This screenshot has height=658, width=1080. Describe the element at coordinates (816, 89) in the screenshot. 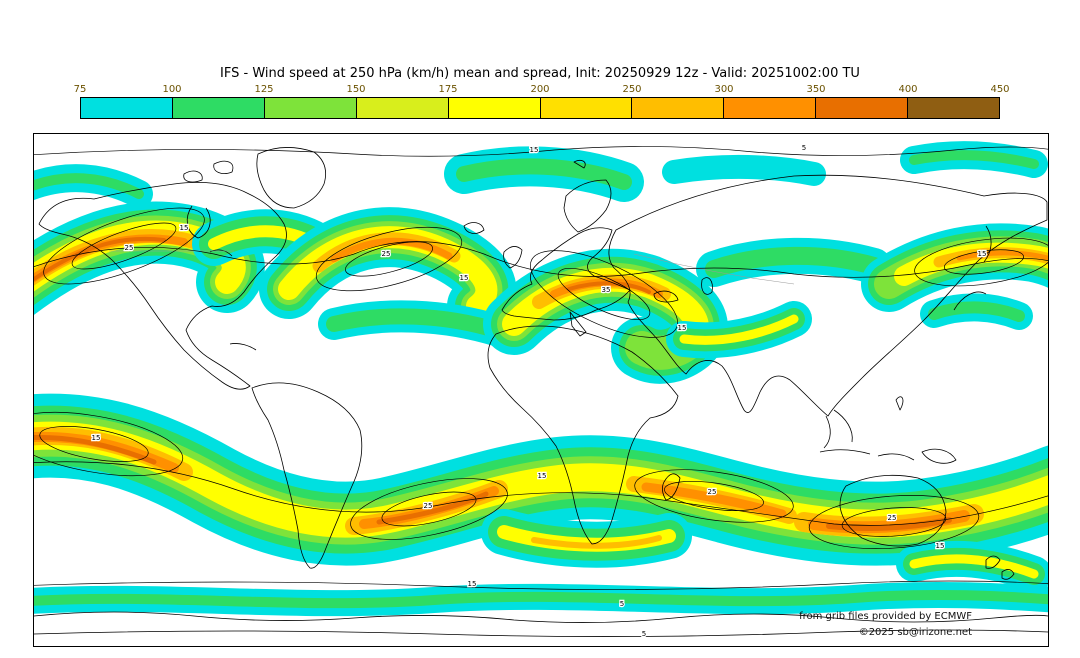

I see `colorbar-tick: 350` at that location.